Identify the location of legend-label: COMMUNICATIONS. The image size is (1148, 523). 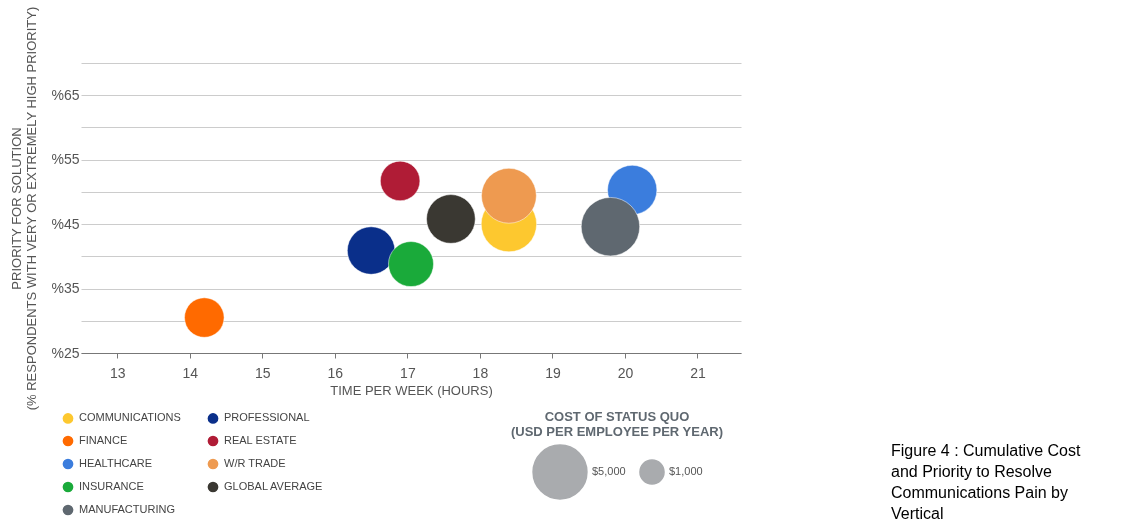
(130, 417).